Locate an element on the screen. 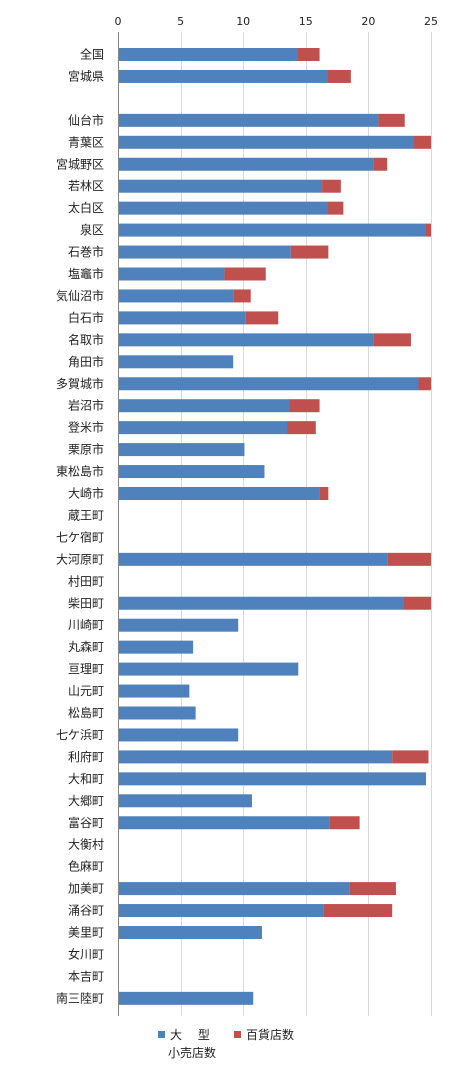 This screenshot has height=1079, width=454. x-tick-label: 10 is located at coordinates (243, 21).